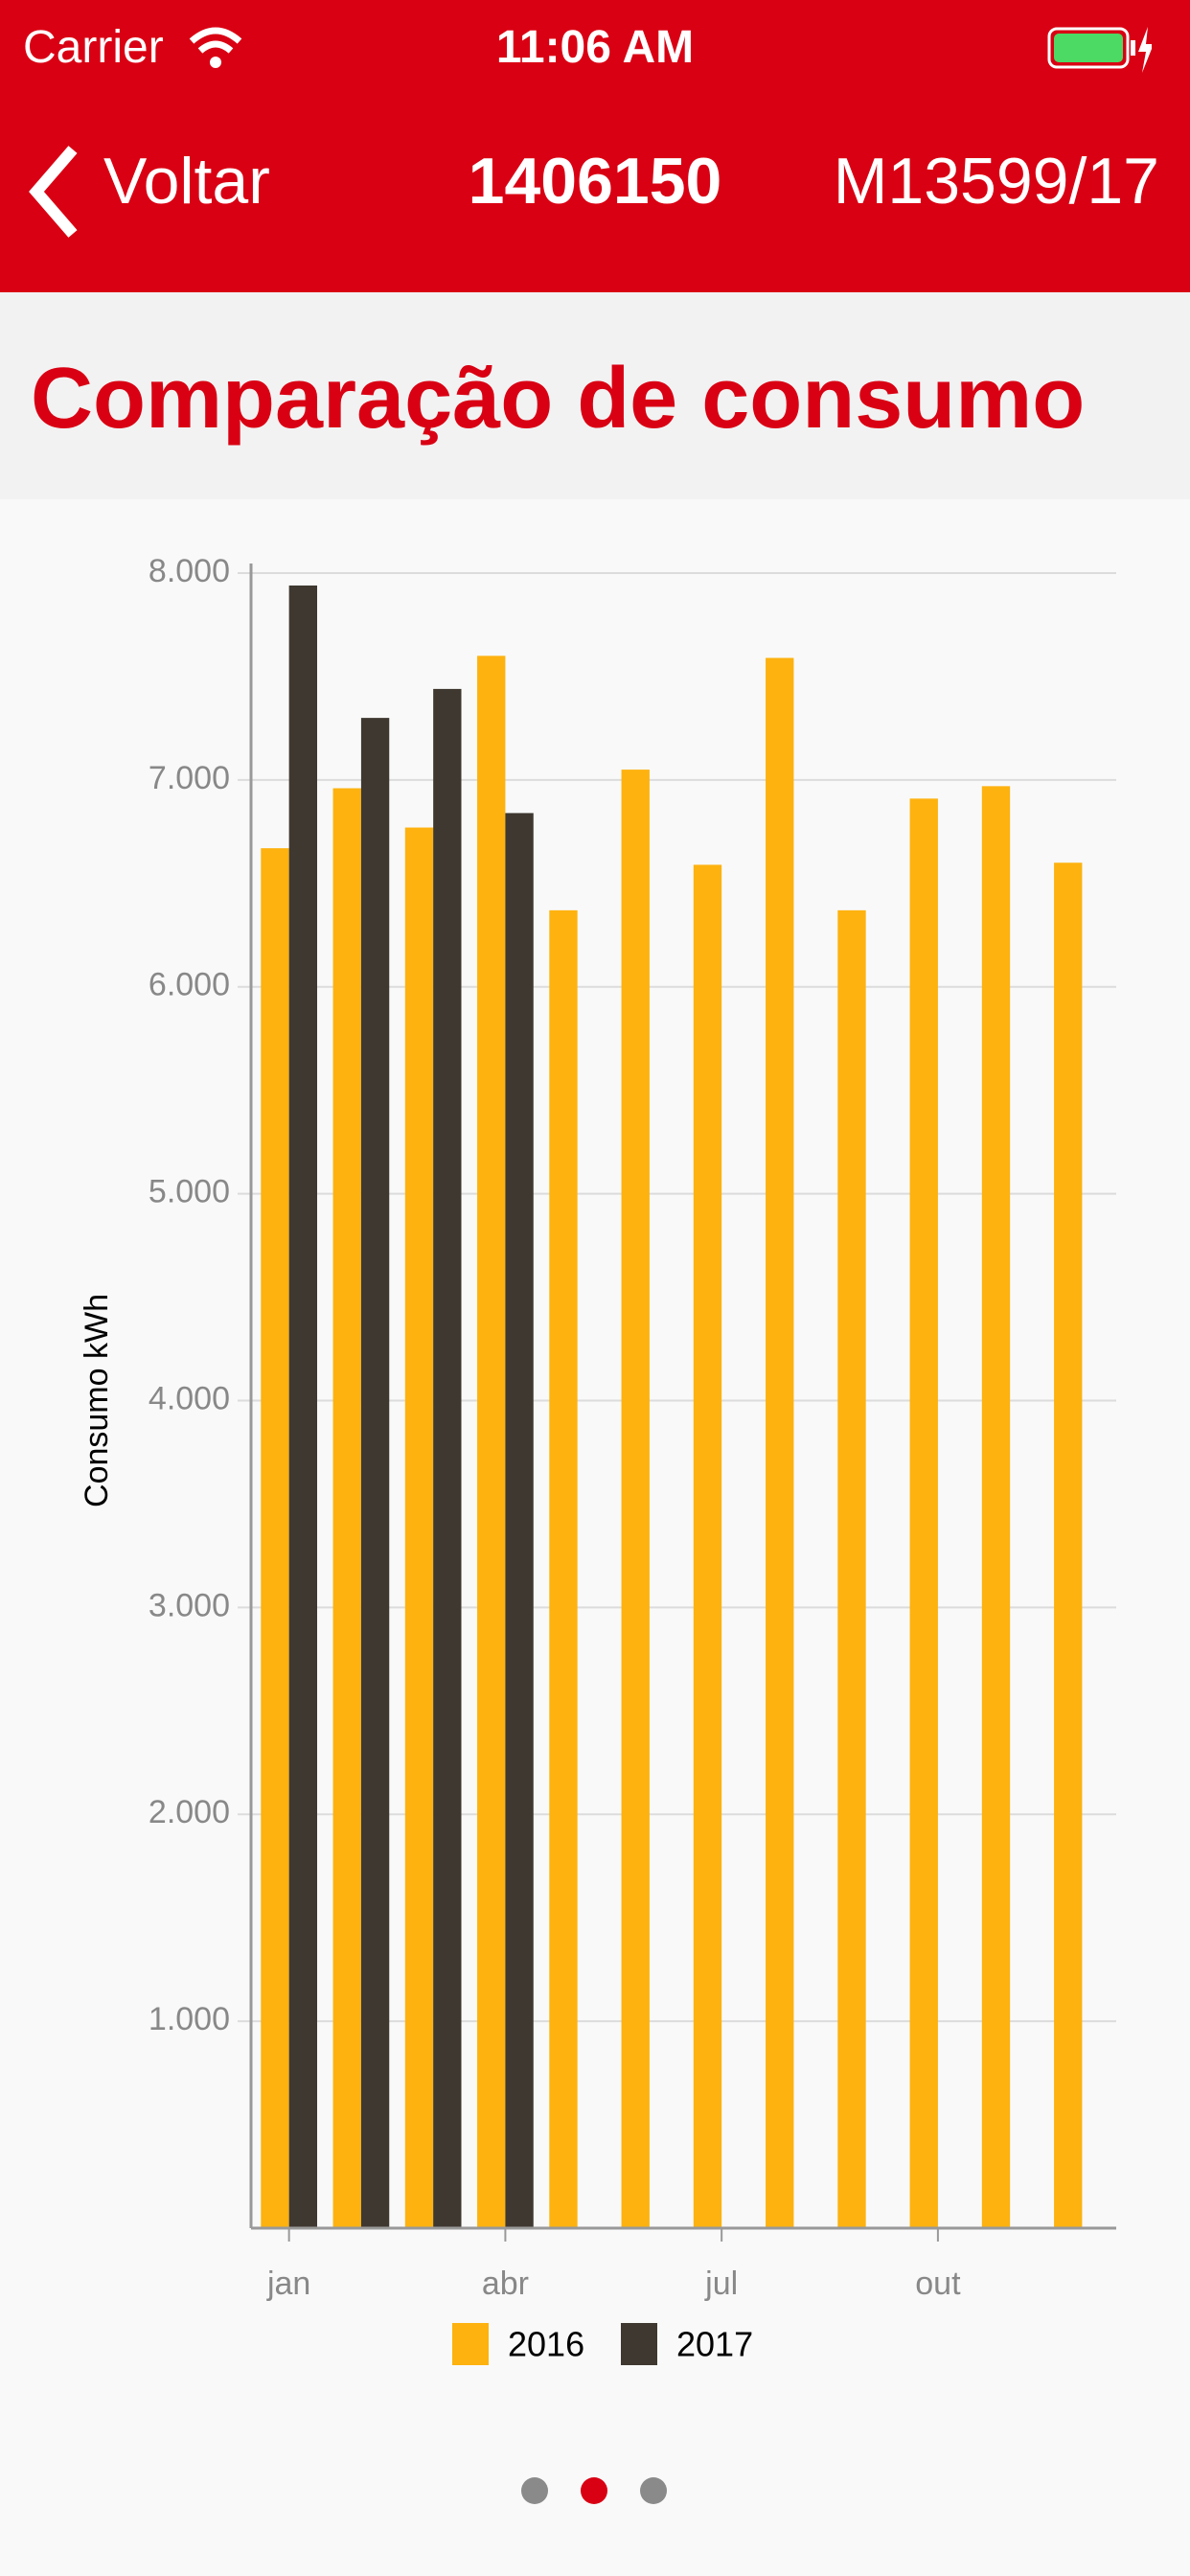 The image size is (1190, 2576). I want to click on y-tick-label: 6.000, so click(190, 985).